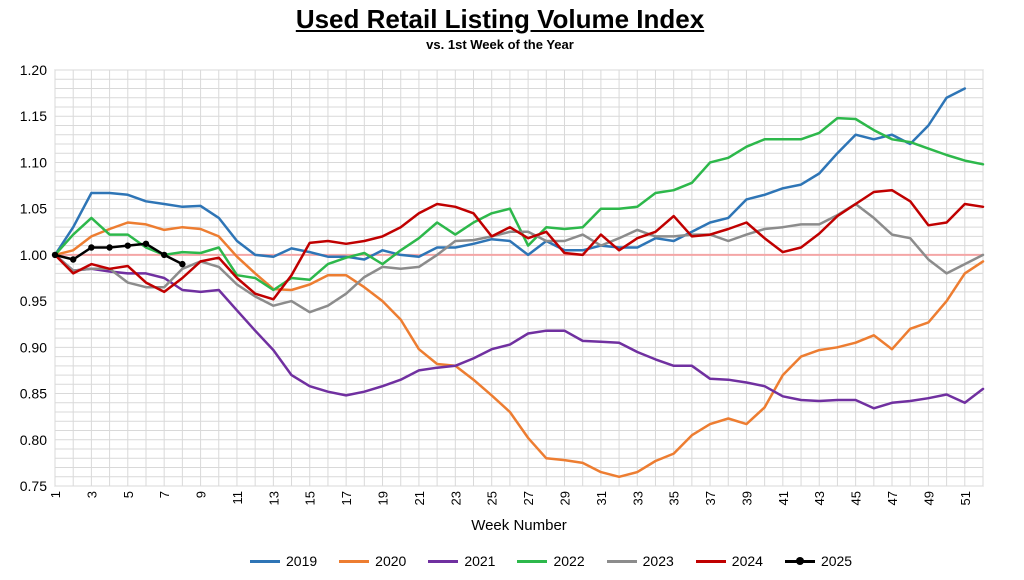  Describe the element at coordinates (33, 347) in the screenshot. I see `y-tick-label: 0.90` at that location.